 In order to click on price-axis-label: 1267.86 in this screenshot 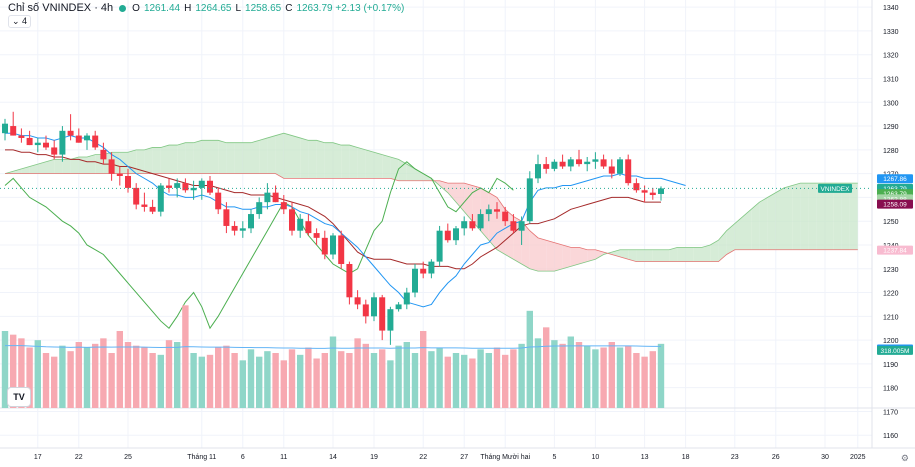, I will do `click(895, 179)`.